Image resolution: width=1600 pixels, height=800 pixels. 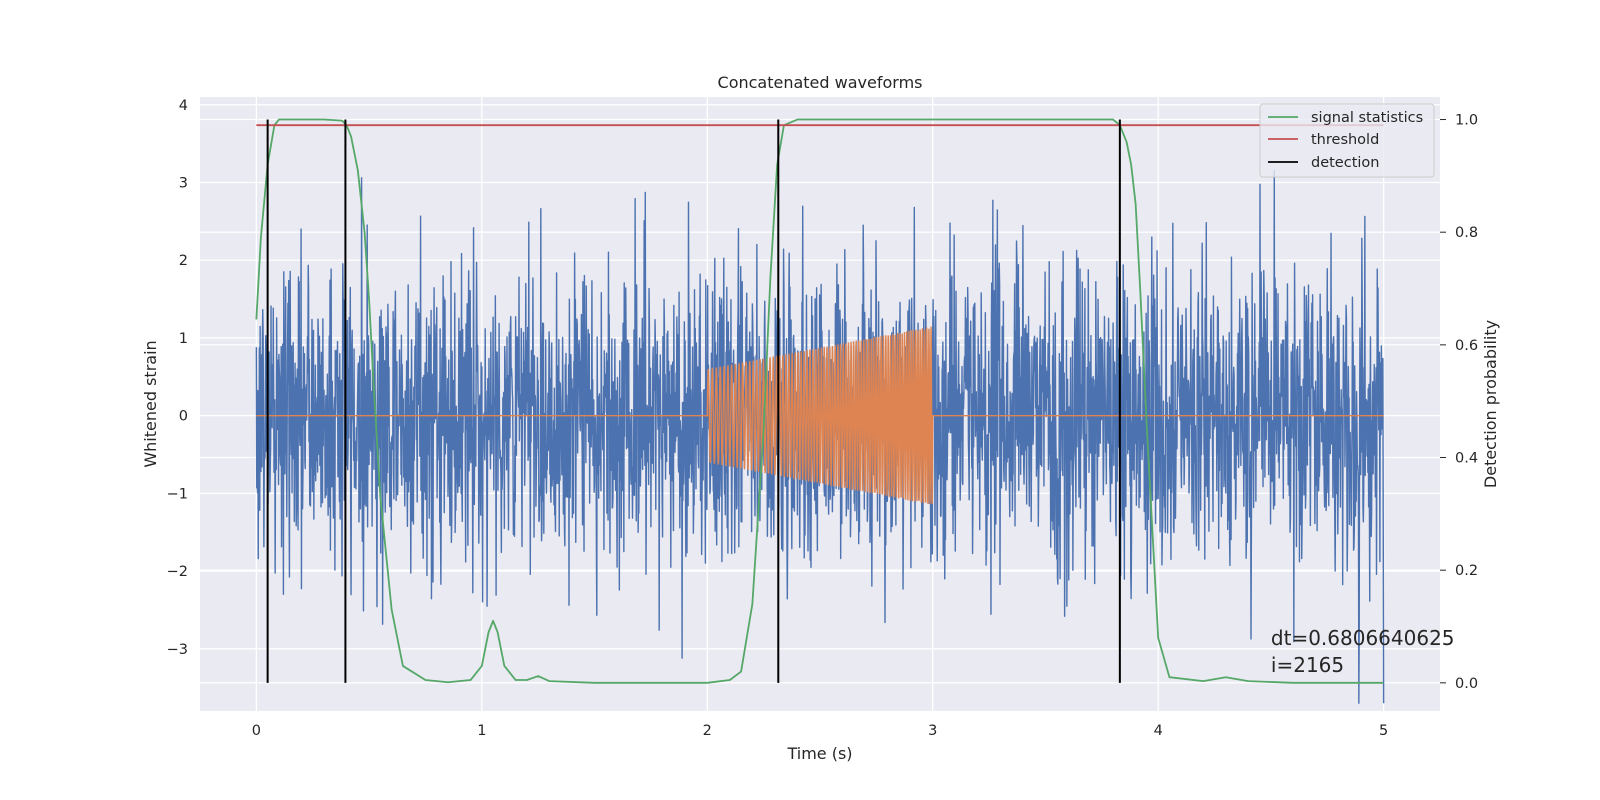 What do you see at coordinates (177, 378) in the screenshot?
I see `y-axis-ticks: −3 −2 −1 0 1 2 3 4` at bounding box center [177, 378].